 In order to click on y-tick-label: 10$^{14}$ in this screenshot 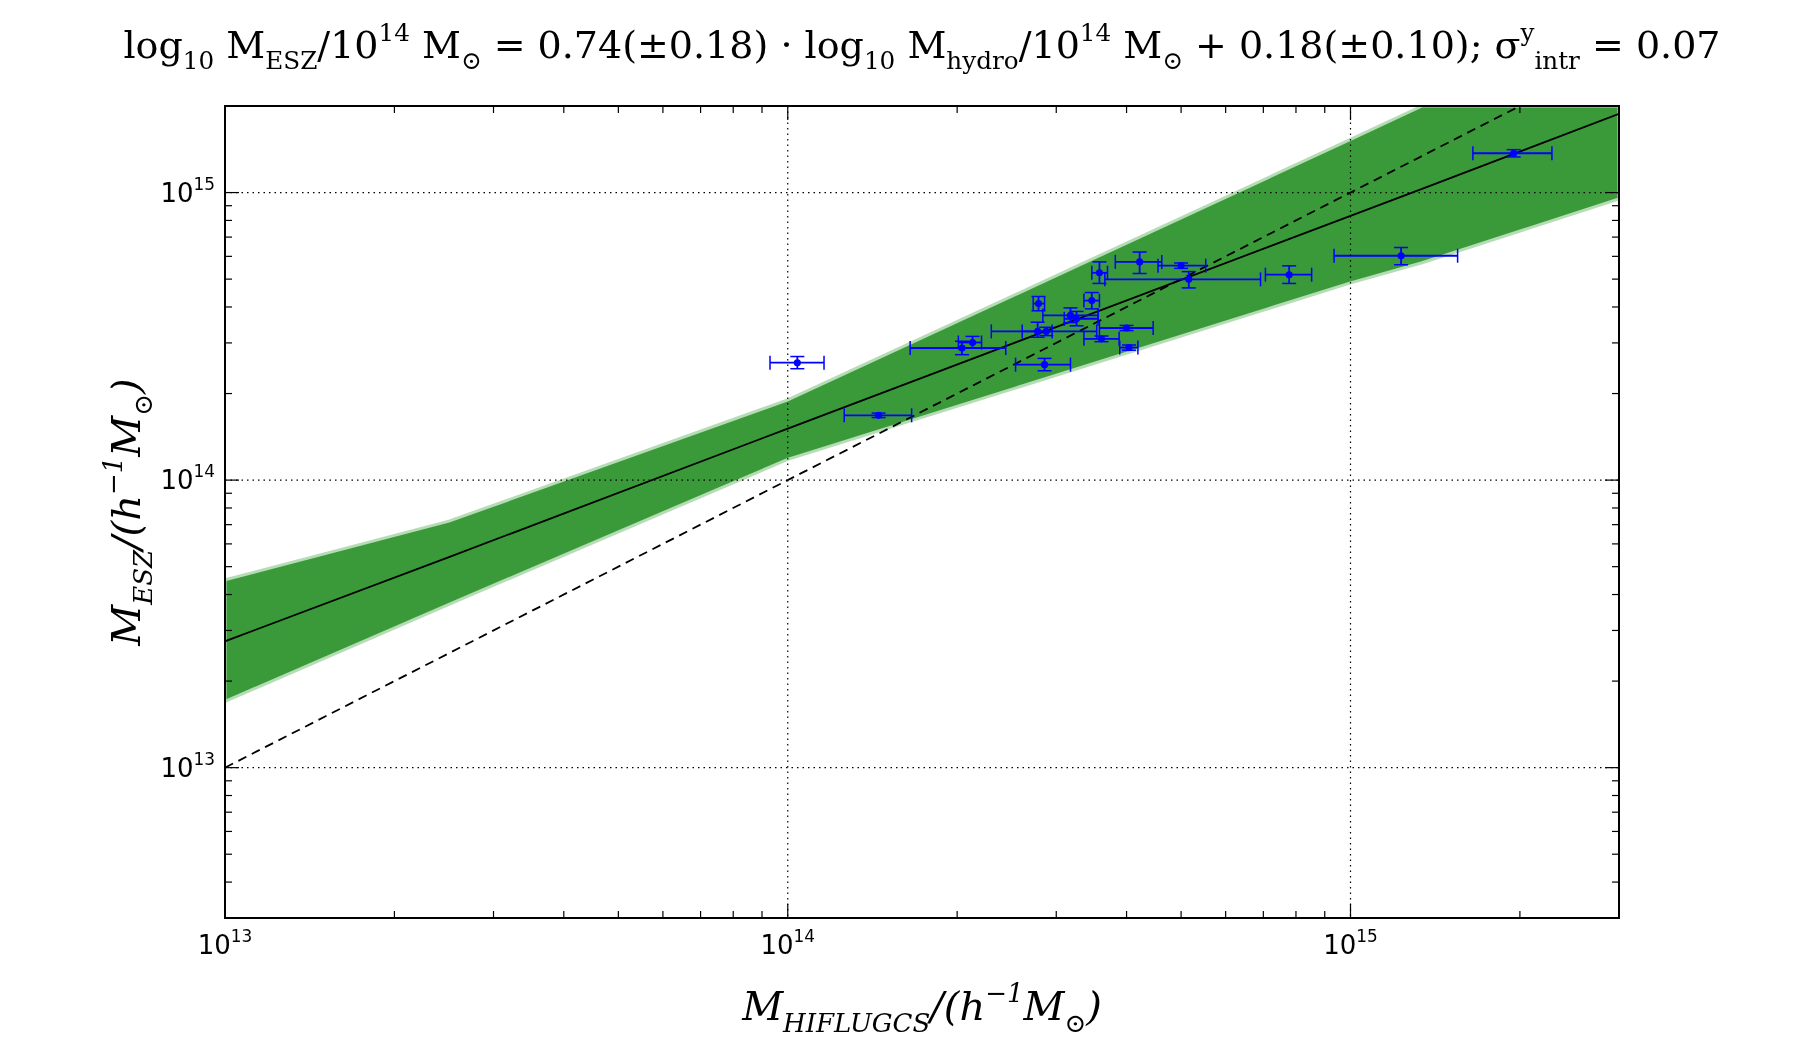, I will do `click(187, 478)`.